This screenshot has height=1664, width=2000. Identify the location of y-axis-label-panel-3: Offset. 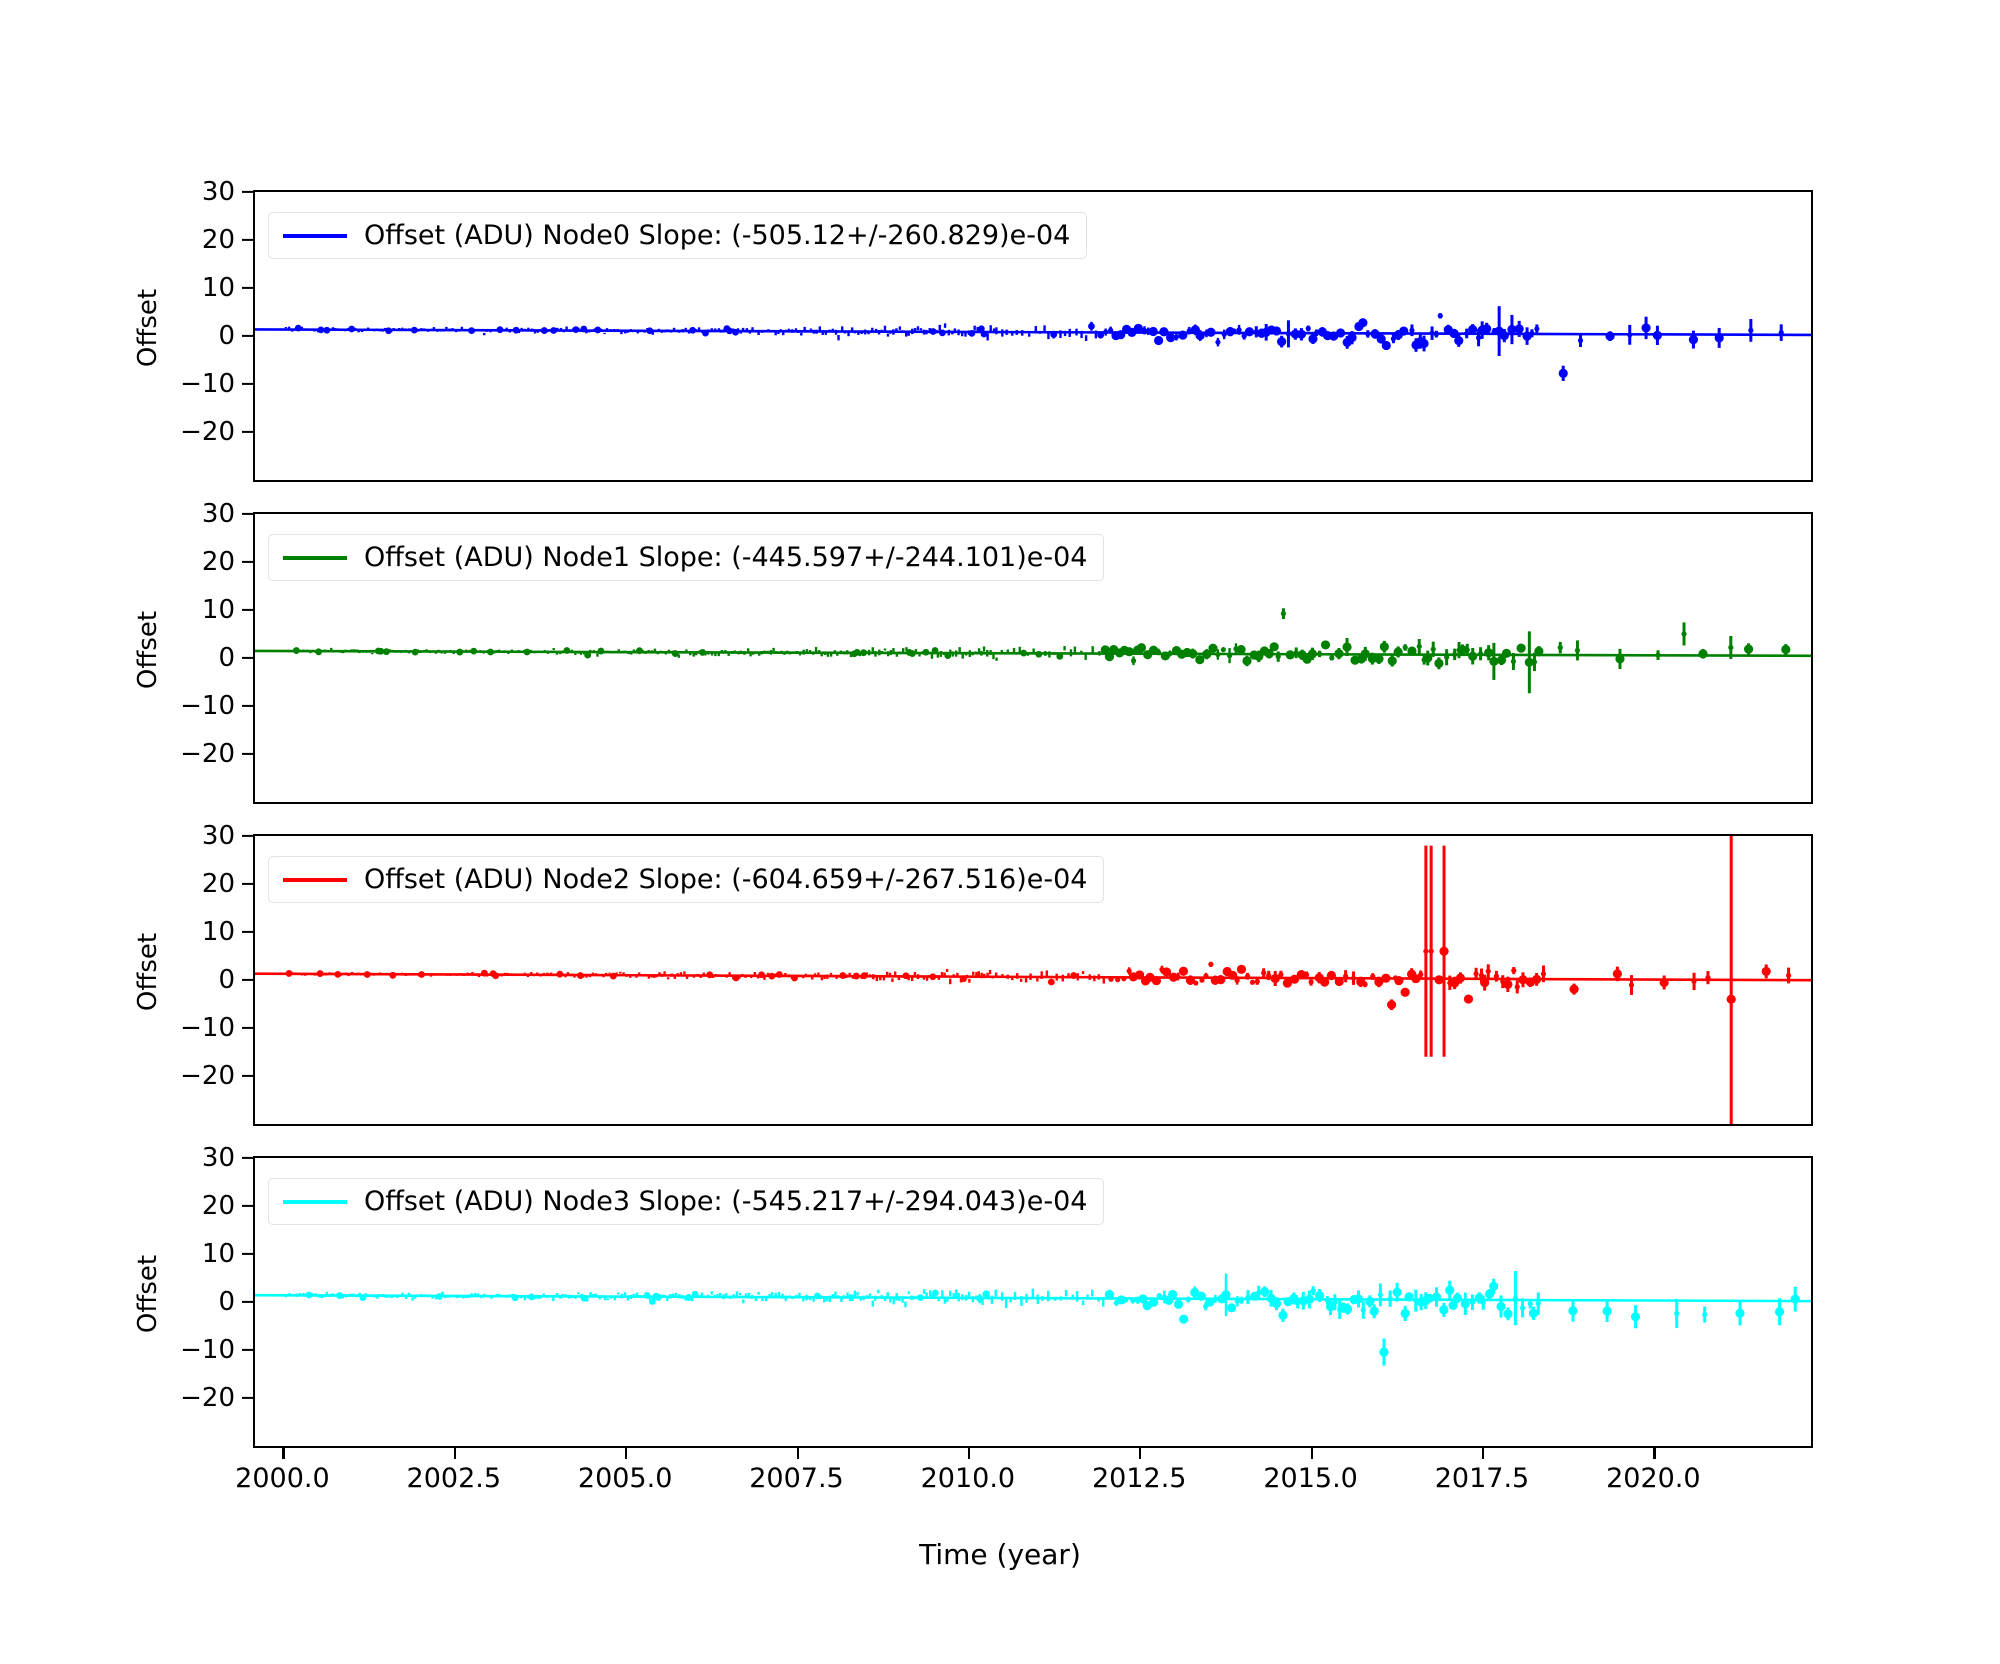
(148, 1294).